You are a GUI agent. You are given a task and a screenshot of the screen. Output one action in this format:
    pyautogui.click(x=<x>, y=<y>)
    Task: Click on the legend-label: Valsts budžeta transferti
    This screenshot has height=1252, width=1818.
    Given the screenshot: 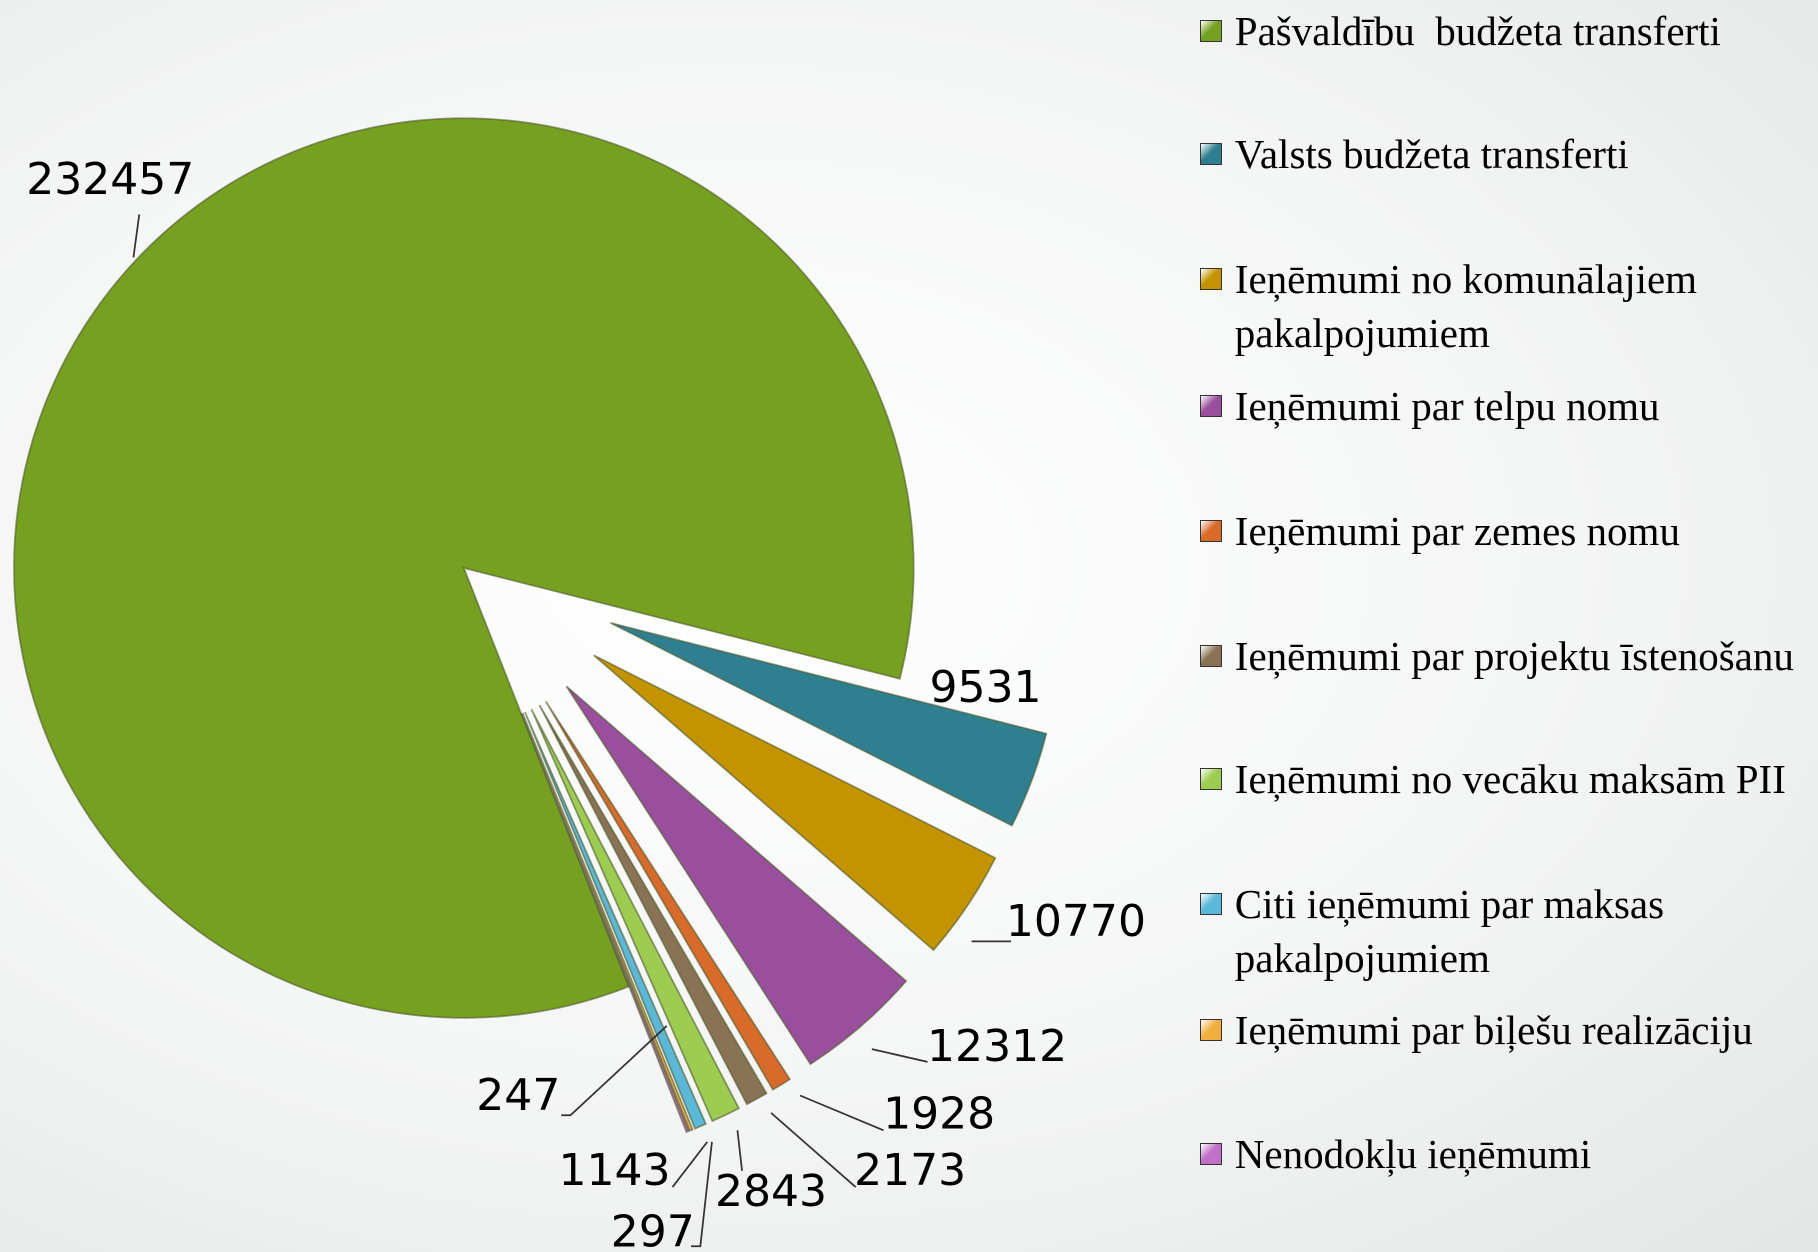 What is the action you would take?
    pyautogui.click(x=1431, y=154)
    